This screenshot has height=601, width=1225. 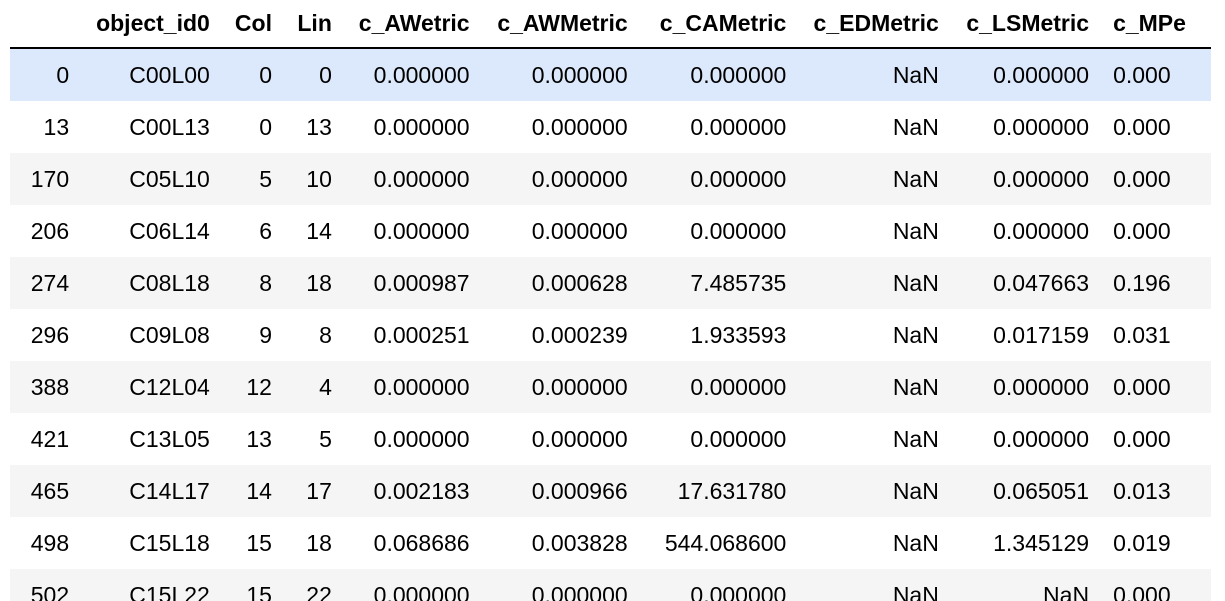 I want to click on c-awetric-cell: 0.002183, so click(x=421, y=490).